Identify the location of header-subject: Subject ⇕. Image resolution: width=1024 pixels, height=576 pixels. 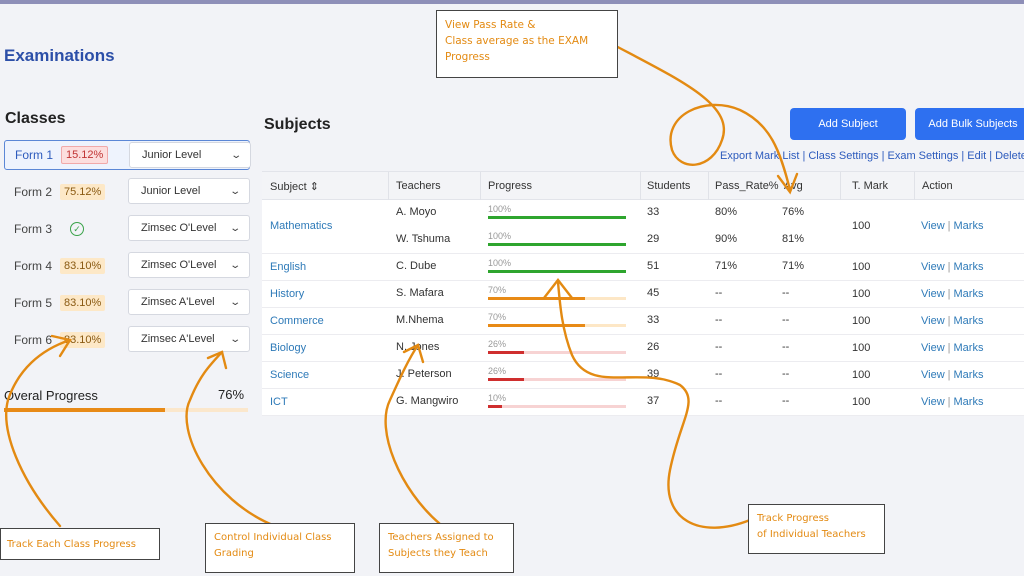
(294, 187).